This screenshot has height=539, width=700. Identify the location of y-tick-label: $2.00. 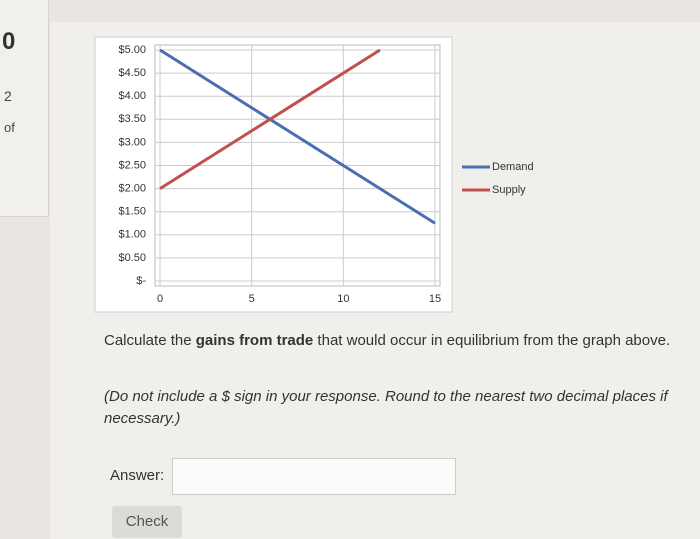
(132, 189).